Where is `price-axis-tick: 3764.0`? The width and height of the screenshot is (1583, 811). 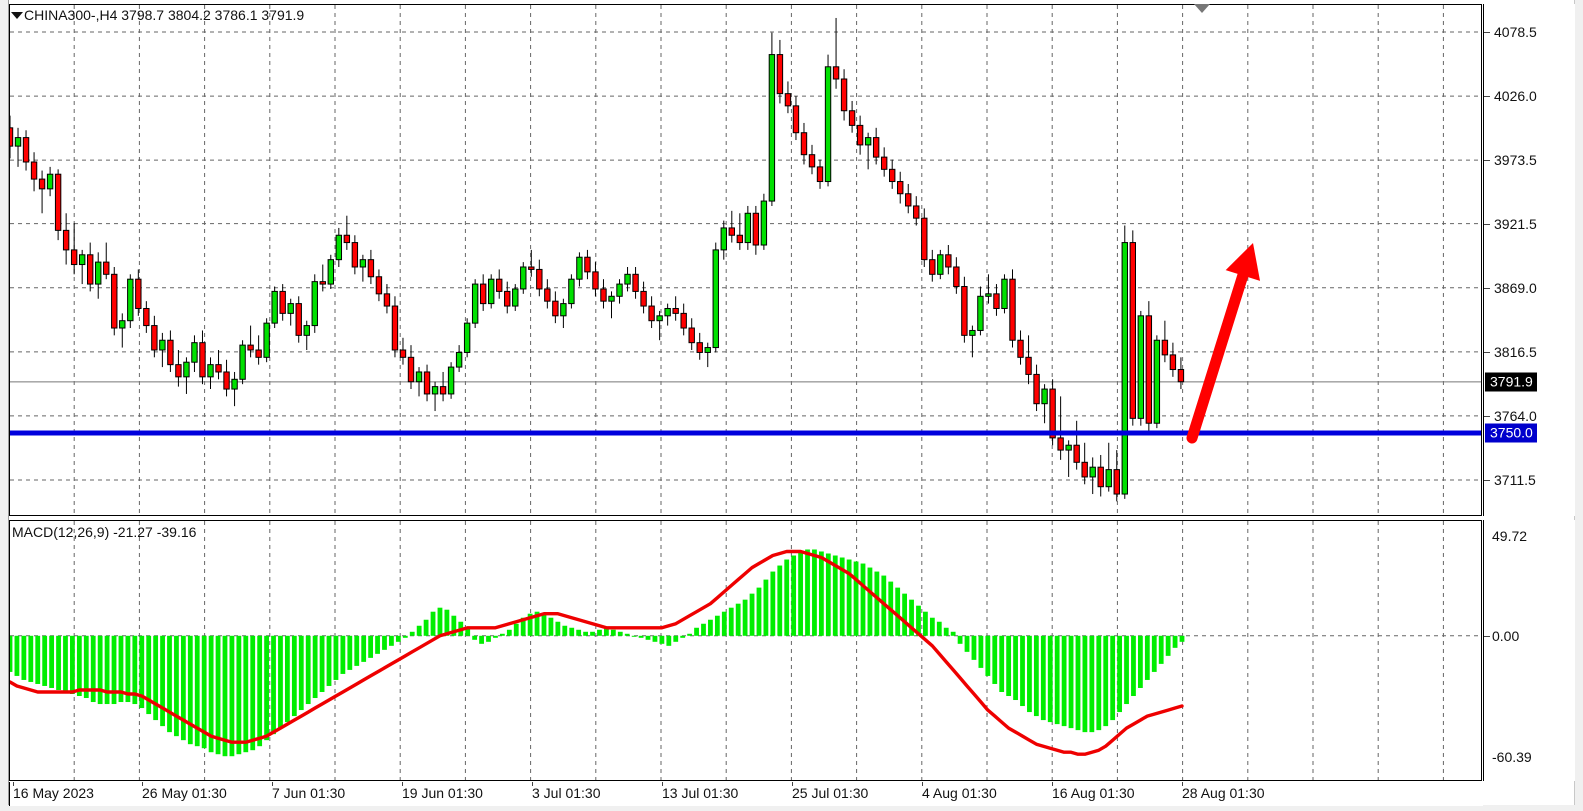 price-axis-tick: 3764.0 is located at coordinates (1515, 415).